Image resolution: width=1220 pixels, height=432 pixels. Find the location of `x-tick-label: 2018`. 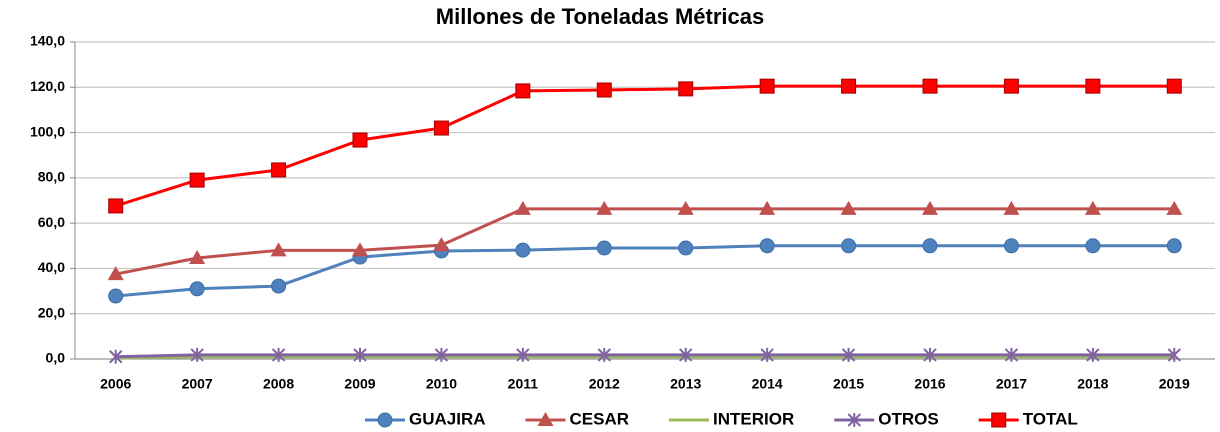

x-tick-label: 2018 is located at coordinates (1092, 384).